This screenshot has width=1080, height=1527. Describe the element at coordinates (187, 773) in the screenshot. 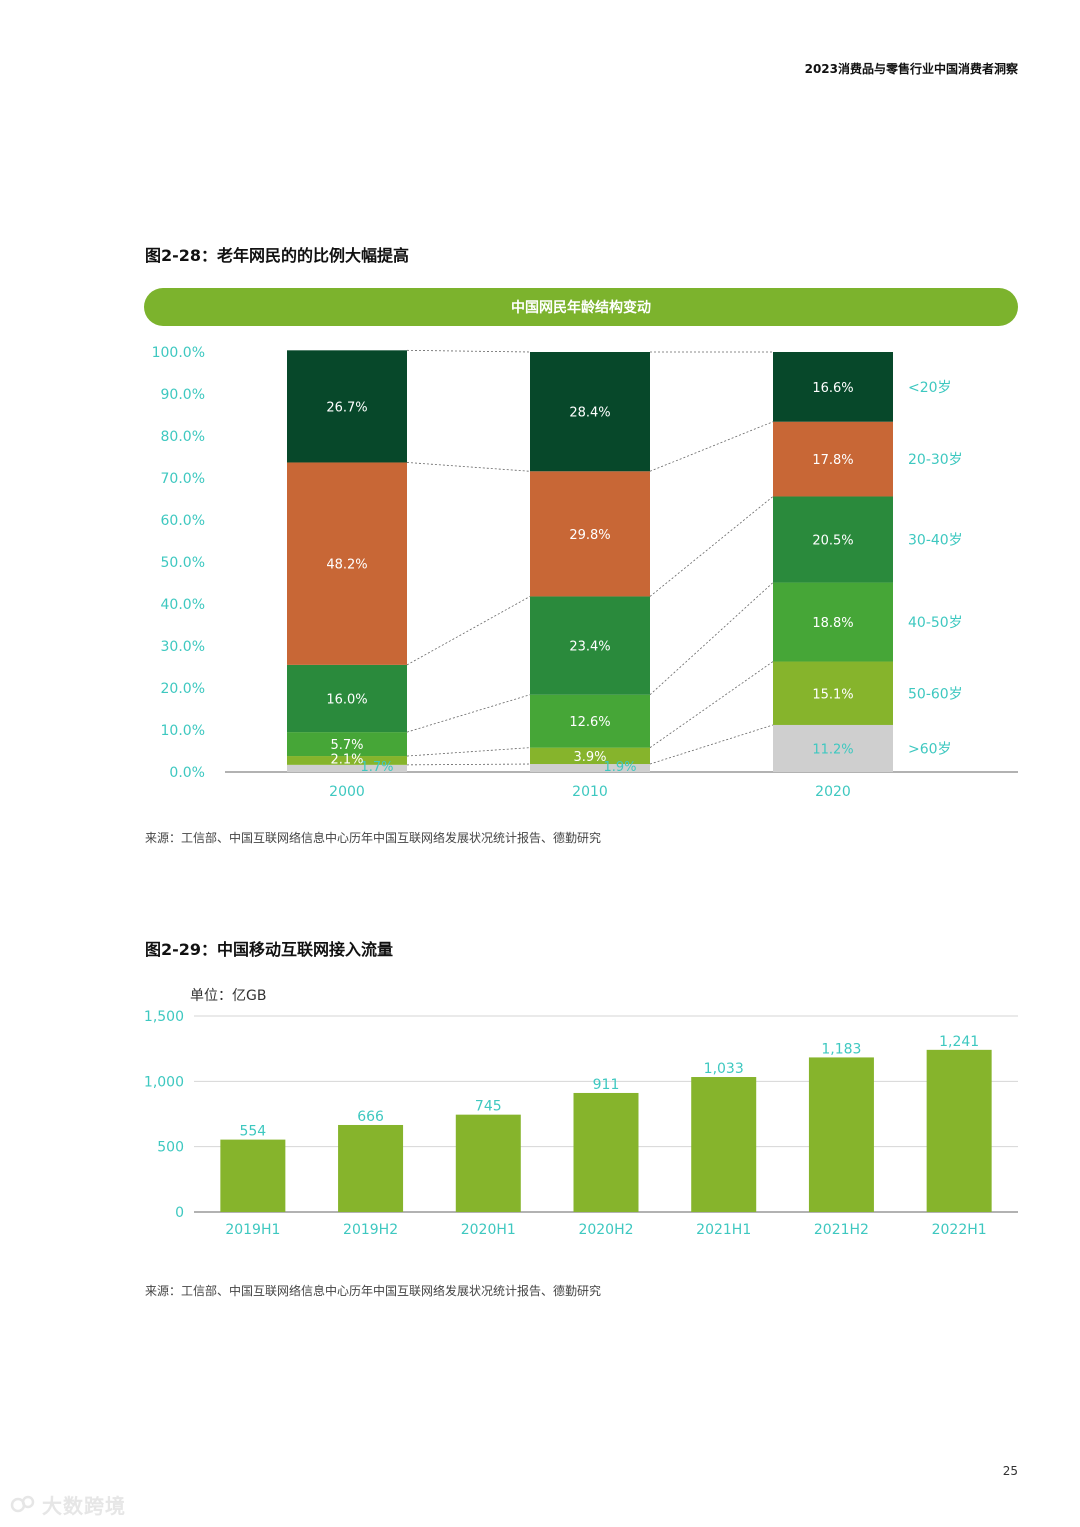

I see `y-tick-label: 0.0%` at that location.